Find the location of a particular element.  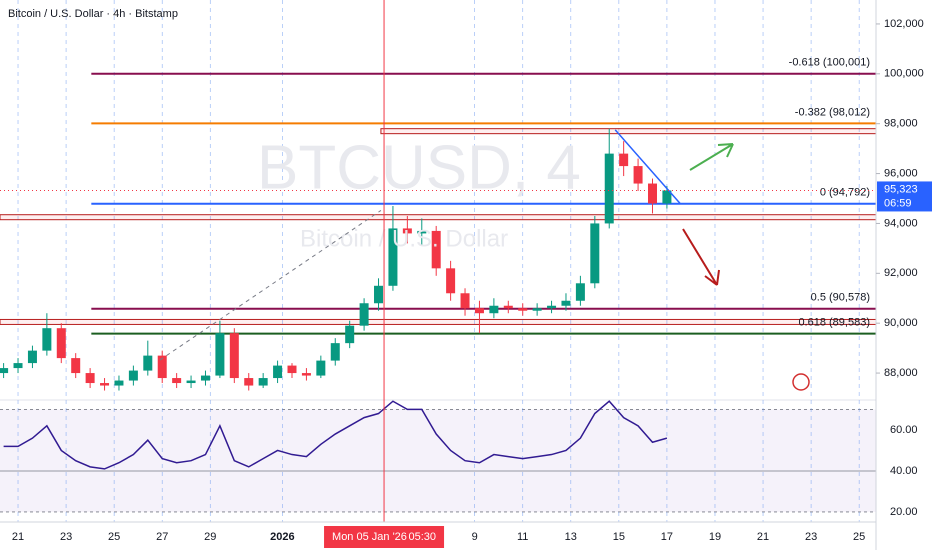

rsi-tick-label: 60.00 is located at coordinates (904, 430).